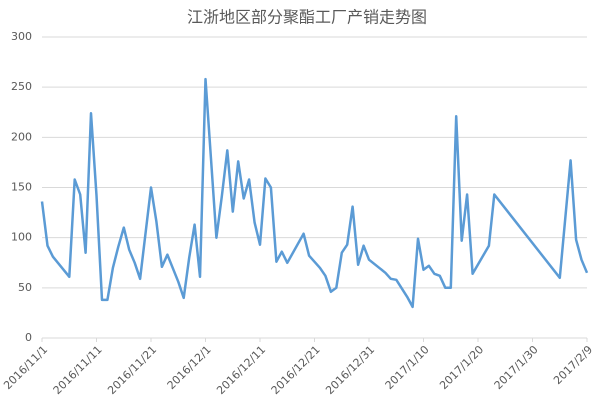 Image resolution: width=614 pixels, height=409 pixels. I want to click on y-tick-label: 300, so click(21, 36).